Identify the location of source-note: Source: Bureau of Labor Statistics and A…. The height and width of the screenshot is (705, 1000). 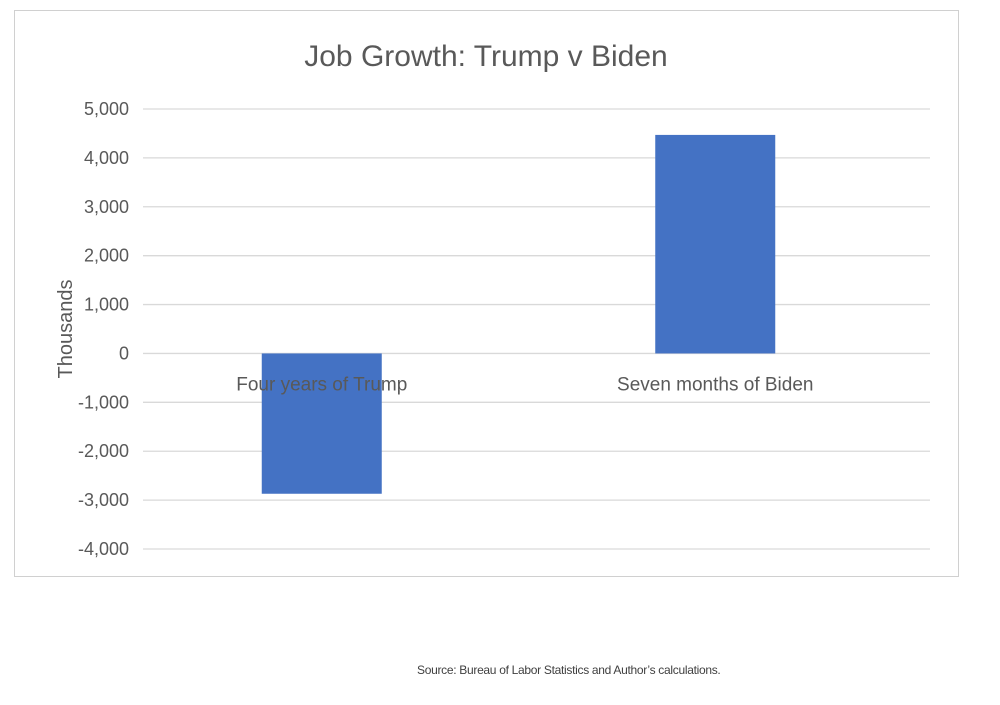
(569, 670).